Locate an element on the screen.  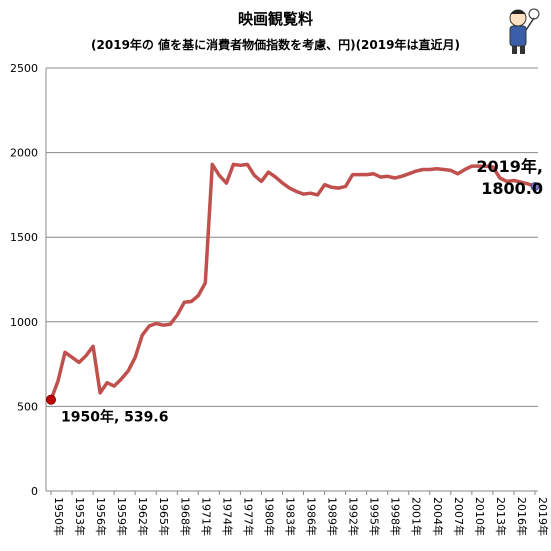
x-tick-label: 2007年 is located at coordinates (459, 516).